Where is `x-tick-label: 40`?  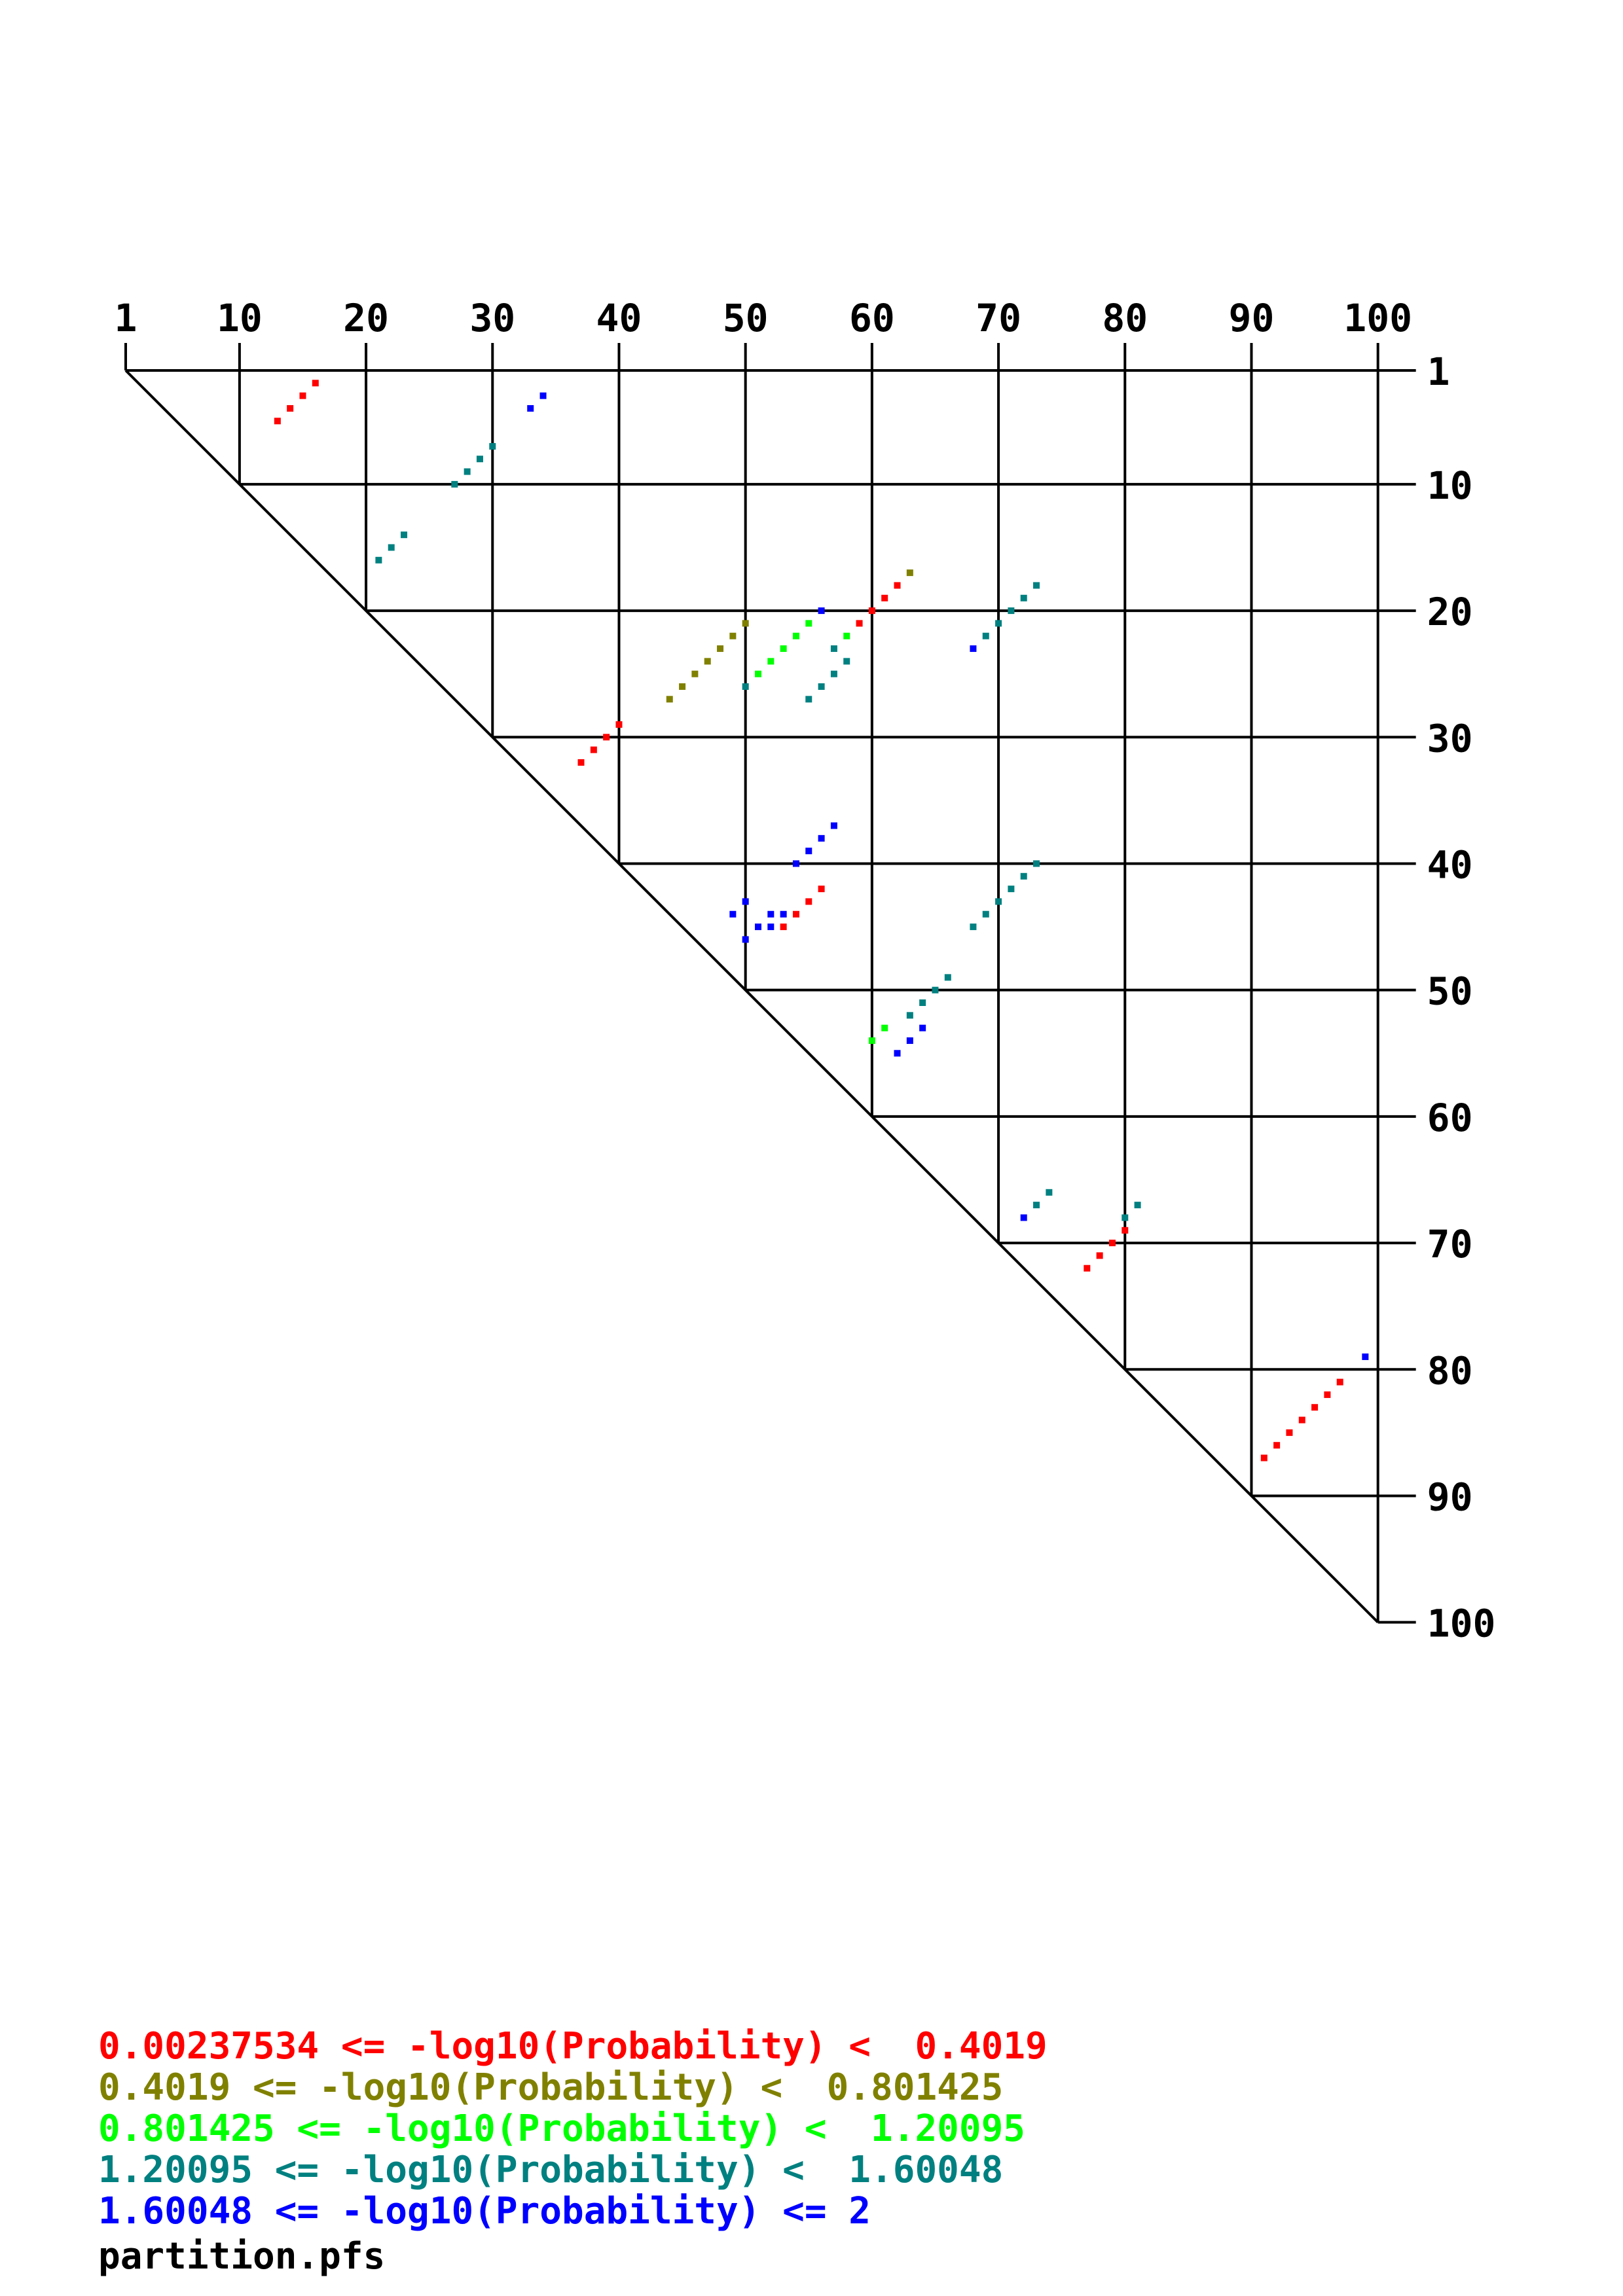
x-tick-label: 40 is located at coordinates (619, 318).